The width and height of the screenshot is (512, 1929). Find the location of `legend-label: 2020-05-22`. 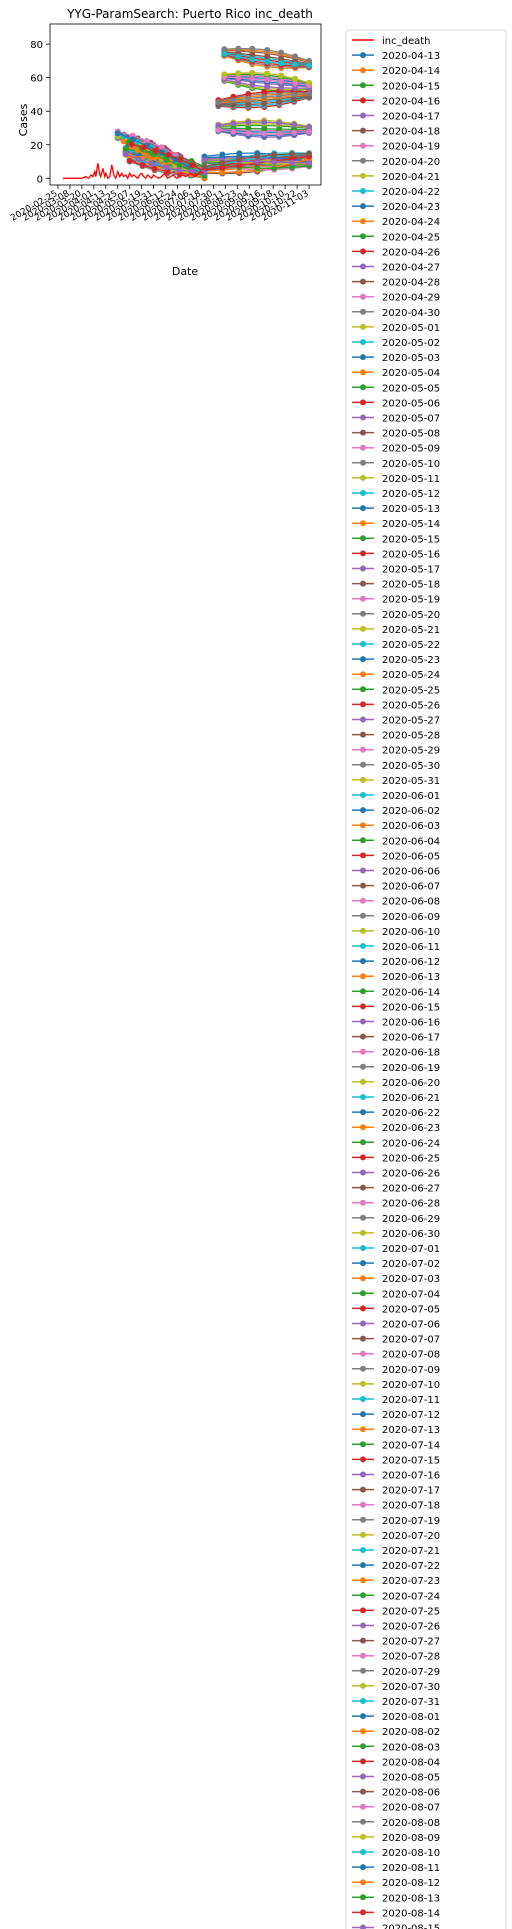

legend-label: 2020-05-22 is located at coordinates (411, 645).